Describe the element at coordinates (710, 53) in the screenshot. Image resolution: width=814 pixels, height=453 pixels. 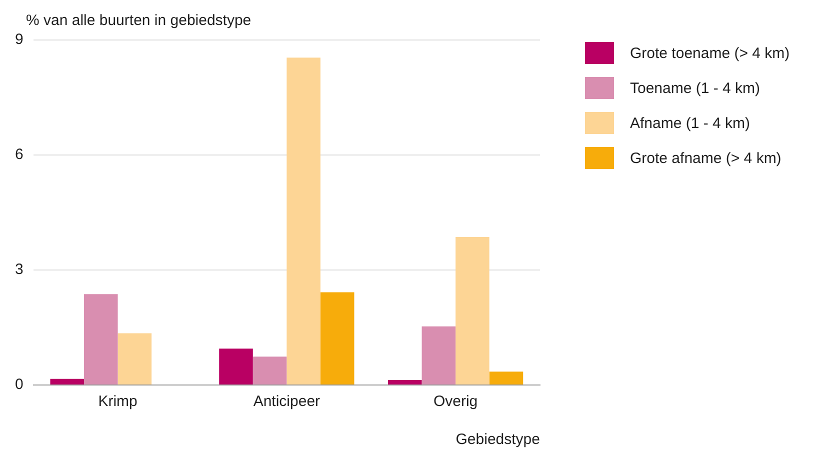
I see `legend-label: Grote toename (> 4 km)` at that location.